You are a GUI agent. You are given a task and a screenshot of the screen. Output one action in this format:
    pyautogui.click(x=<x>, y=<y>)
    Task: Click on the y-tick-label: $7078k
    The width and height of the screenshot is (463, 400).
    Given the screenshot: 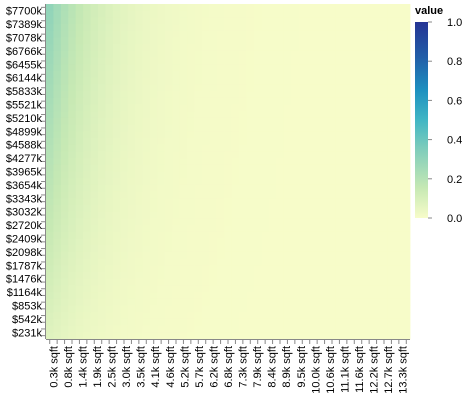 What is the action you would take?
    pyautogui.click(x=24, y=39)
    